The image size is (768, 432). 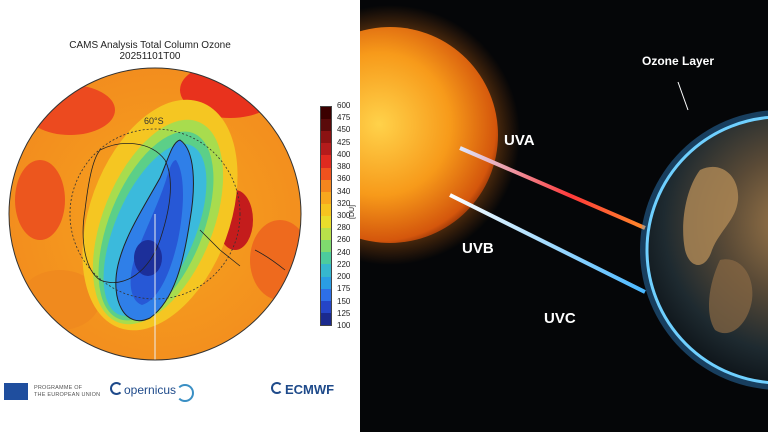 I want to click on uva-beam, so click(x=552, y=188).